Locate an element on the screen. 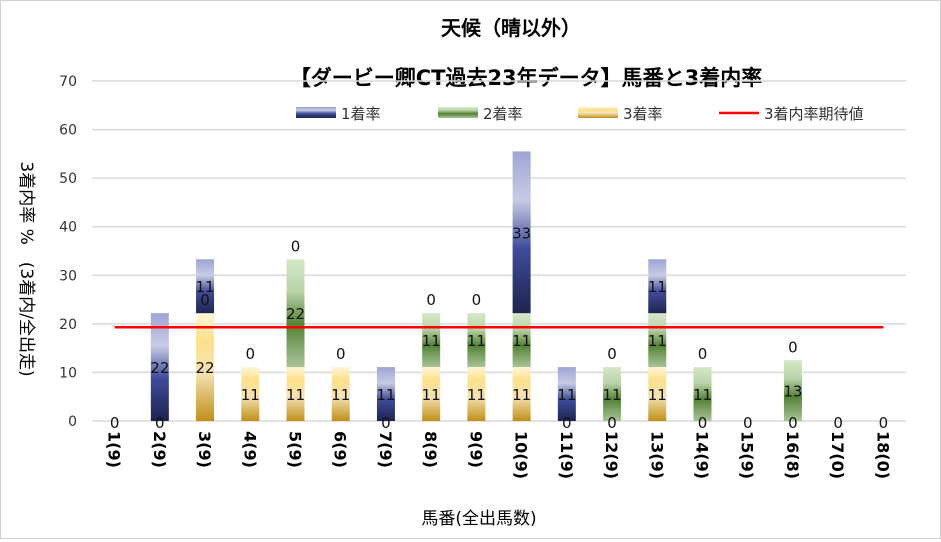 The height and width of the screenshot is (542, 941). x-tick-label: 1(9) is located at coordinates (114, 449).